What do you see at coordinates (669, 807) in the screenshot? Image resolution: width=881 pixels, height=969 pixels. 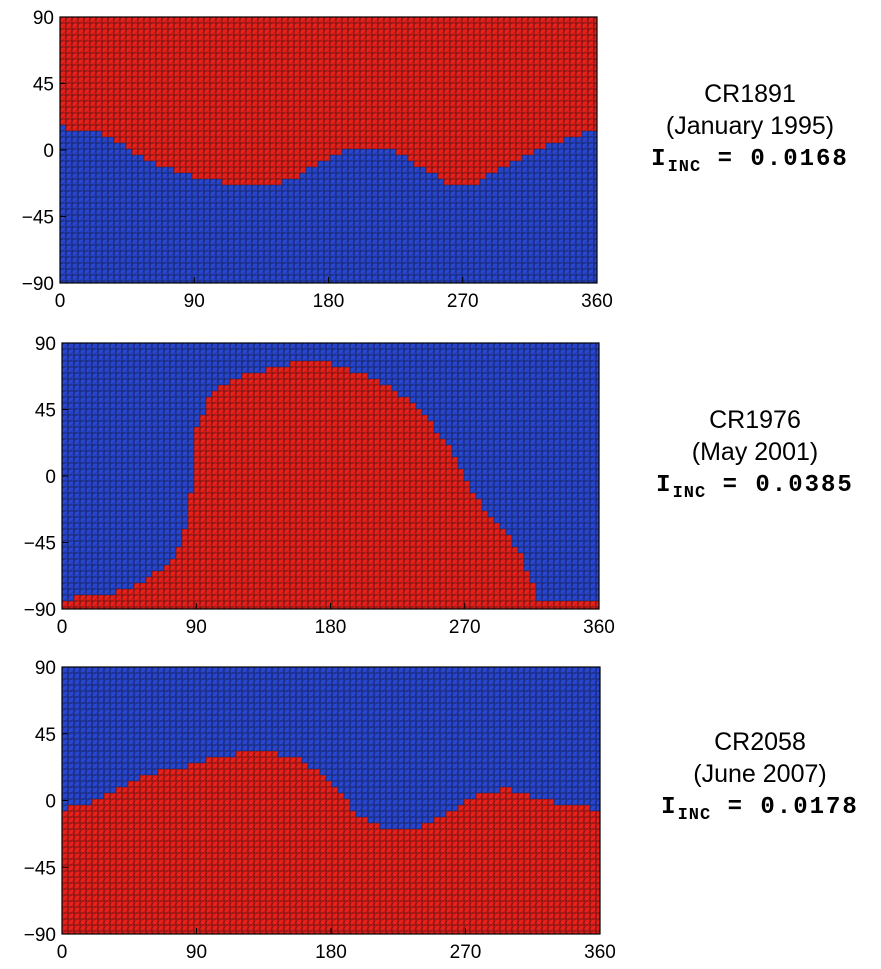 I see `panel-3-inc-symbol: I` at bounding box center [669, 807].